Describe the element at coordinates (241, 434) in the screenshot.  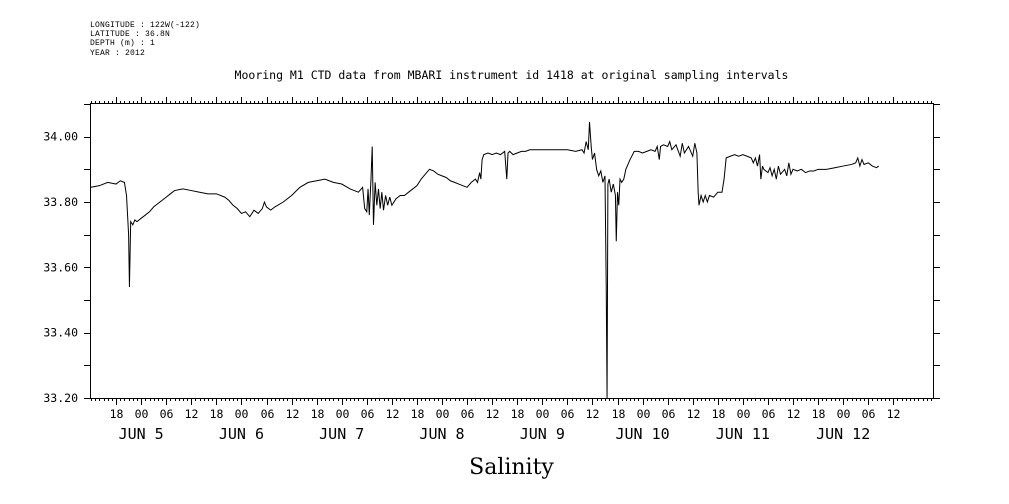
I see `x-day-label: JUN 6` at that location.